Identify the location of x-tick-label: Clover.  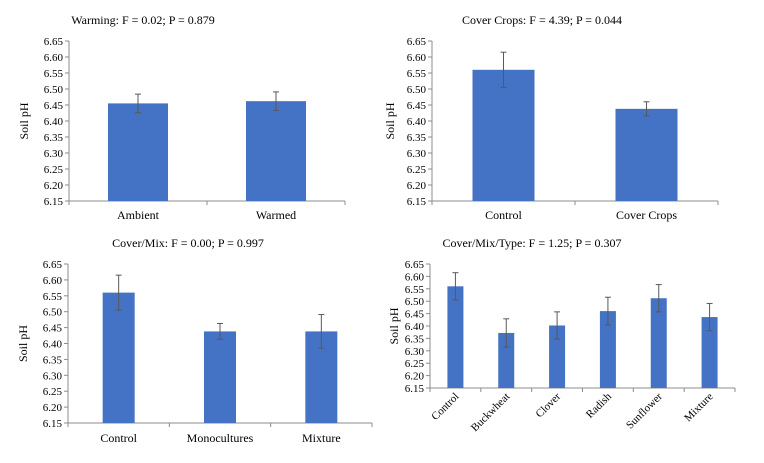
(549, 405).